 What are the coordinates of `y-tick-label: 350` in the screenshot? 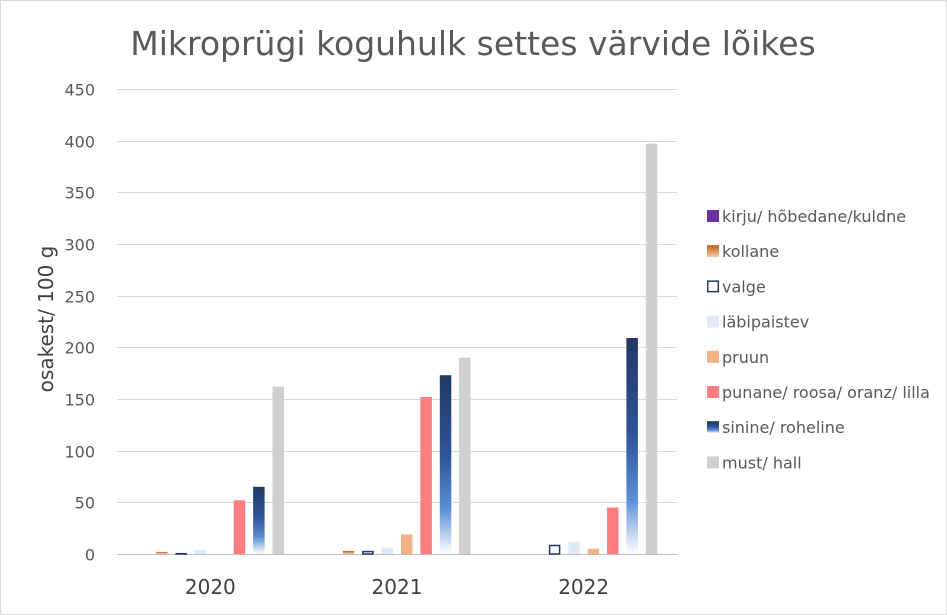 It's located at (79, 193).